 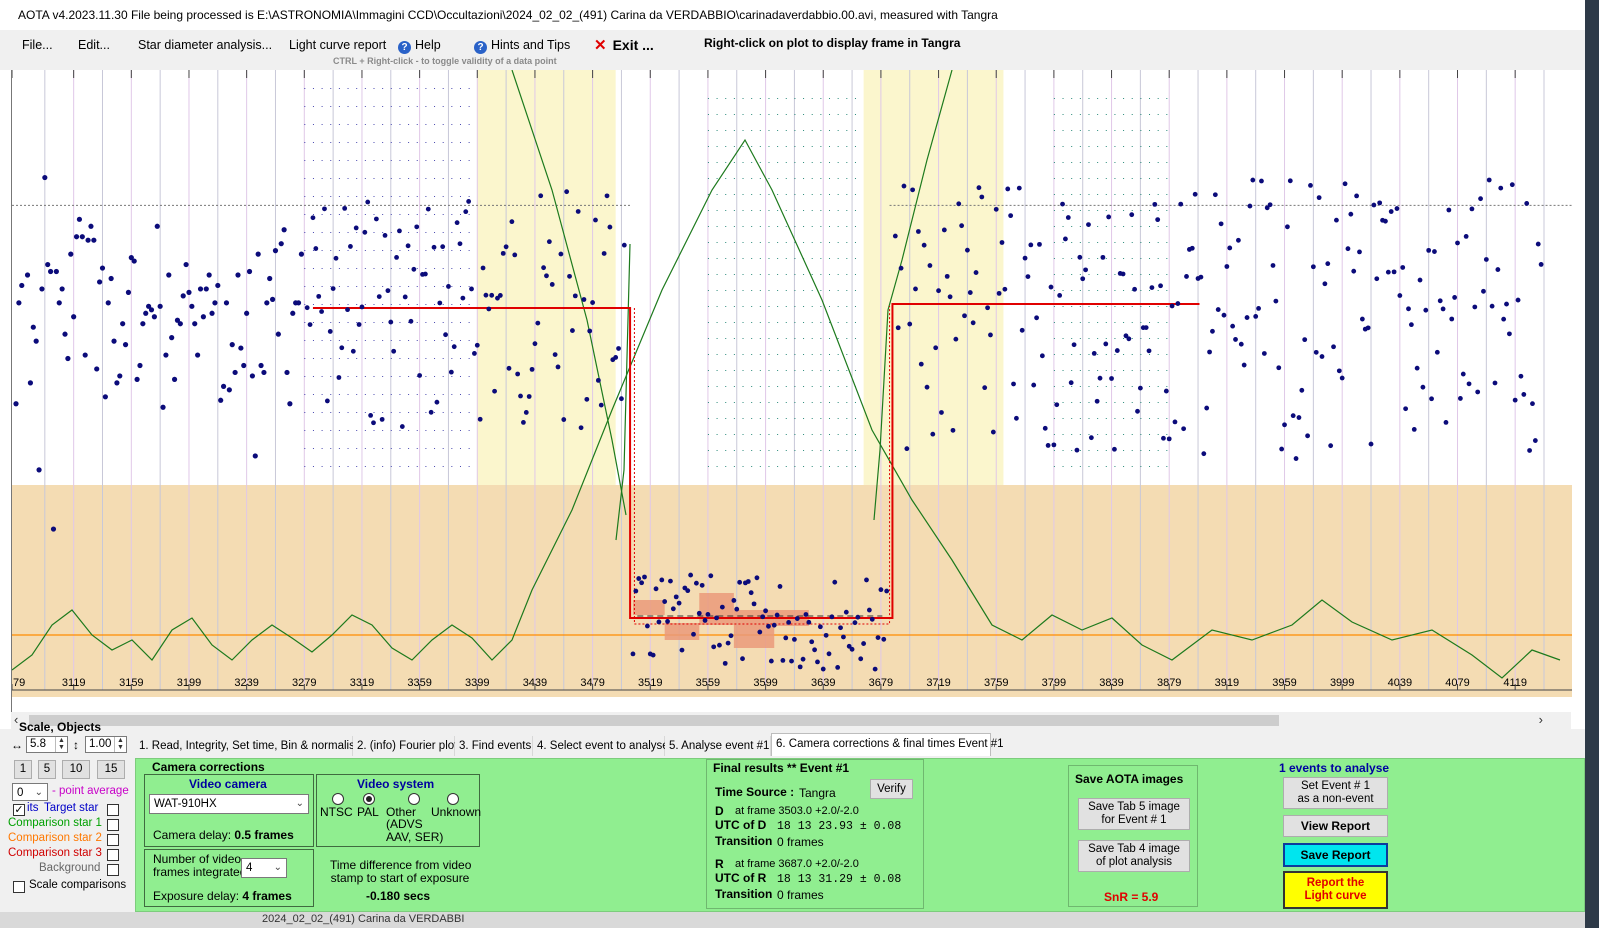 What do you see at coordinates (1540, 719) in the screenshot?
I see `scroll-right-icon: ›` at bounding box center [1540, 719].